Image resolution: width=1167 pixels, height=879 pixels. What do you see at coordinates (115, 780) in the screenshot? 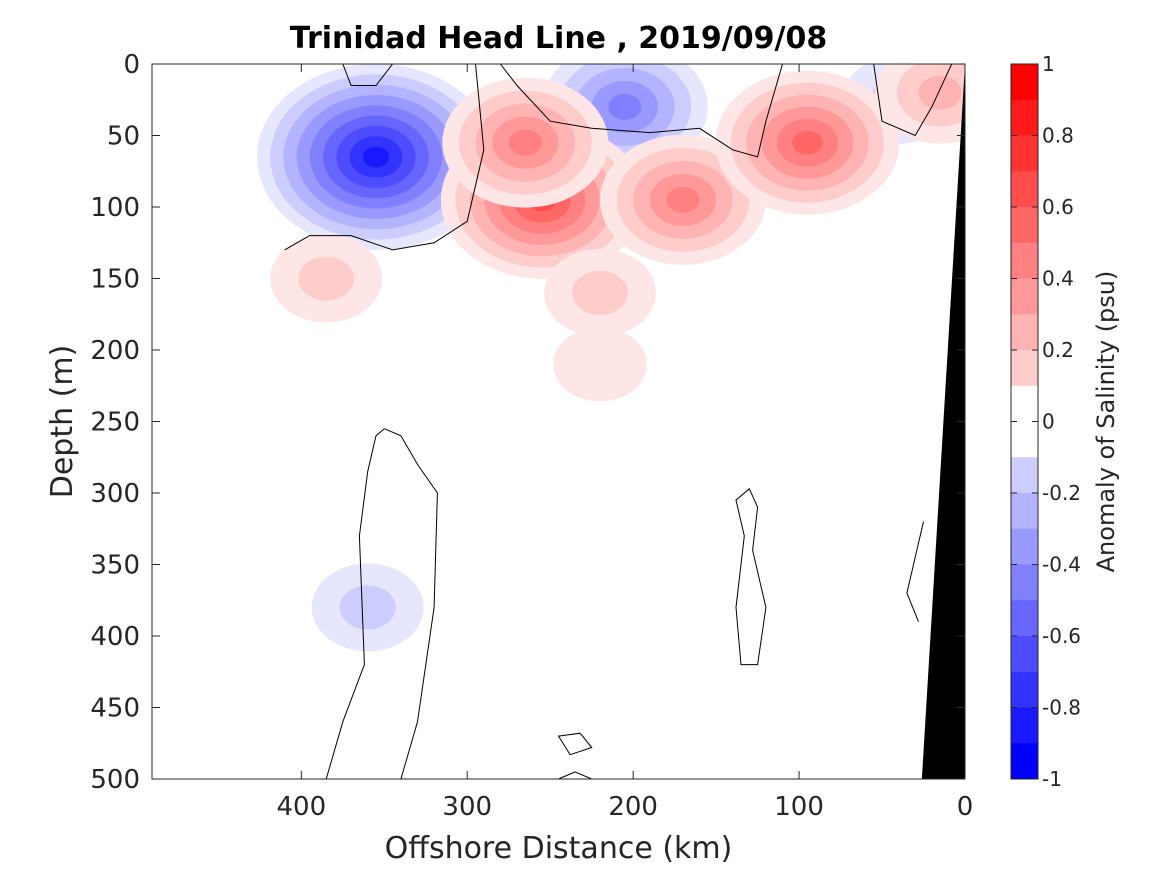
I see `y-tick-label: 500` at bounding box center [115, 780].